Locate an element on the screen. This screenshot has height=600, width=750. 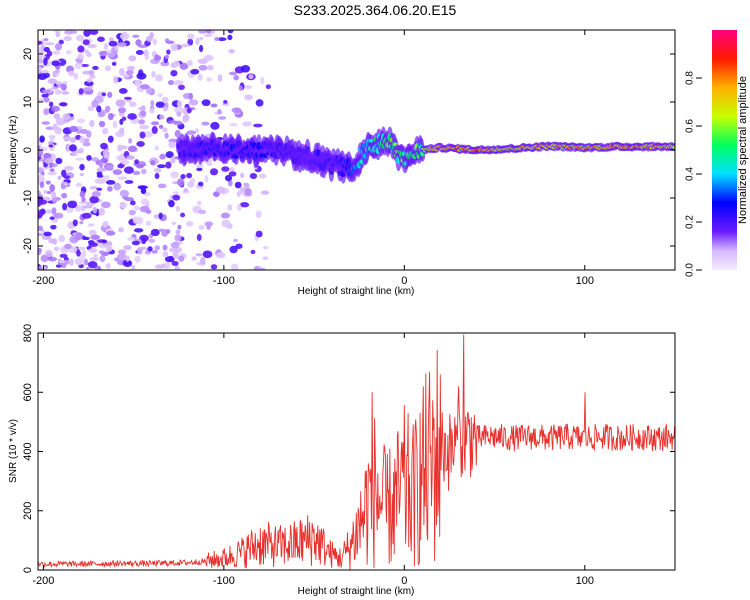
colorbar-gradient is located at coordinates (724, 150).